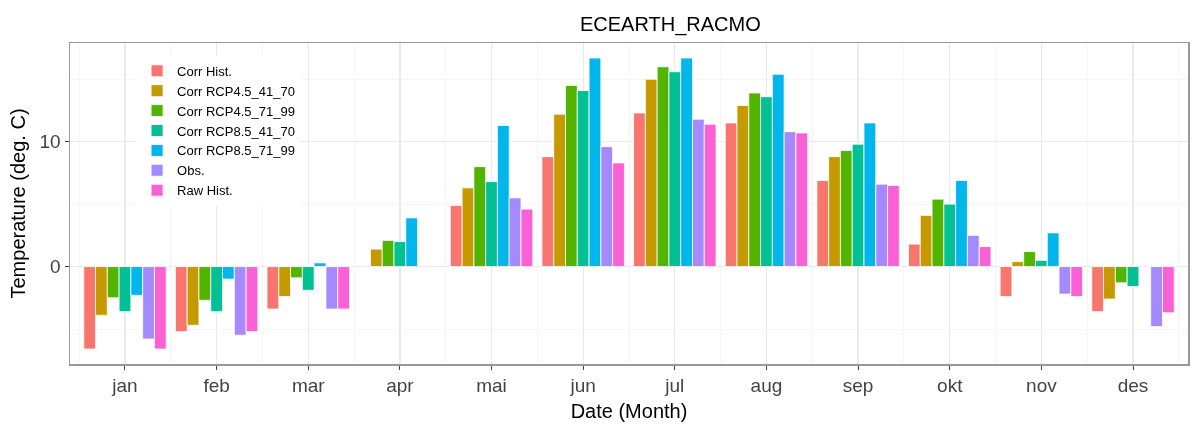 The height and width of the screenshot is (428, 1197). What do you see at coordinates (491, 386) in the screenshot?
I see `x-tick-label: mai` at bounding box center [491, 386].